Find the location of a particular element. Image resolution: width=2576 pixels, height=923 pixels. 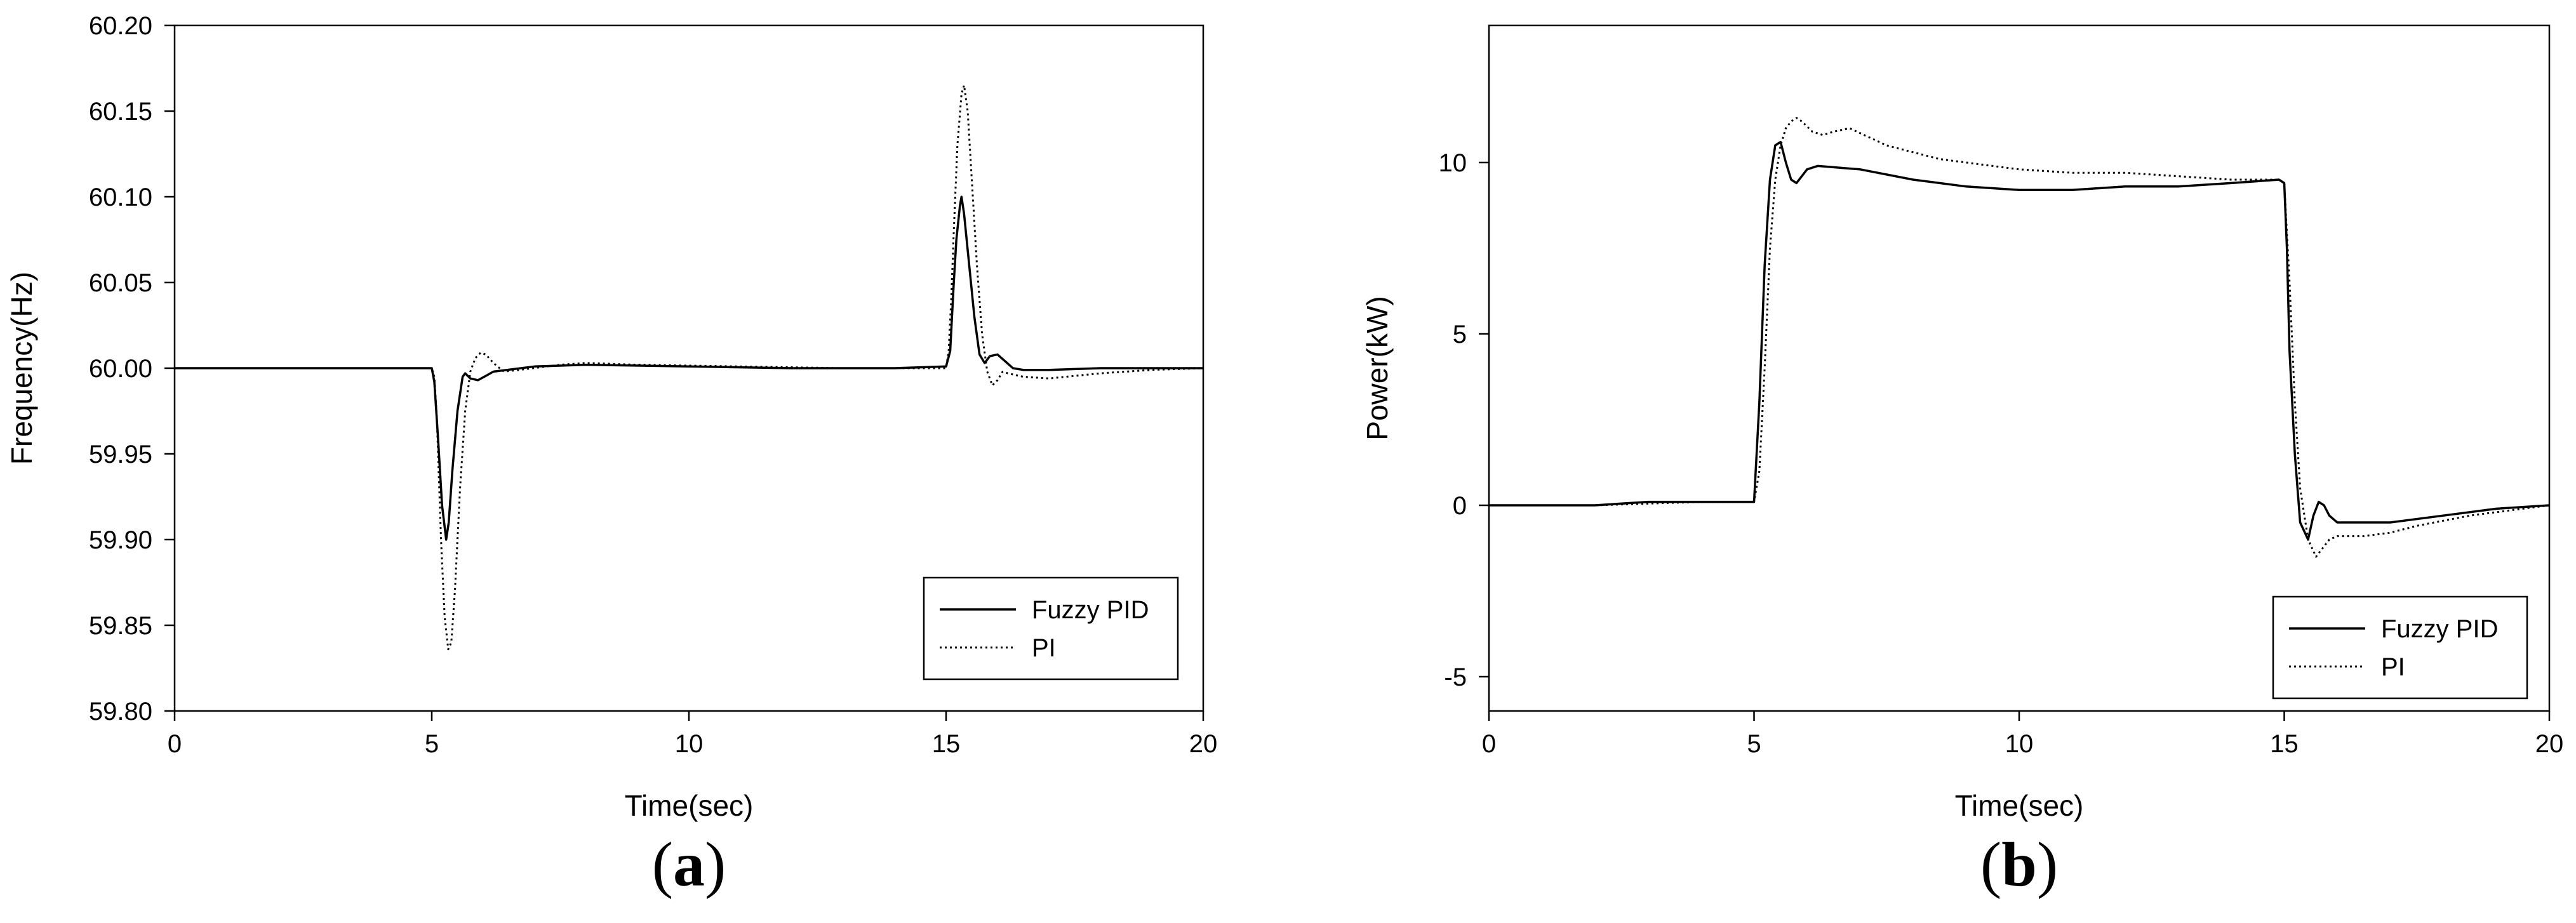

panel-label-letter: a is located at coordinates (689, 865).